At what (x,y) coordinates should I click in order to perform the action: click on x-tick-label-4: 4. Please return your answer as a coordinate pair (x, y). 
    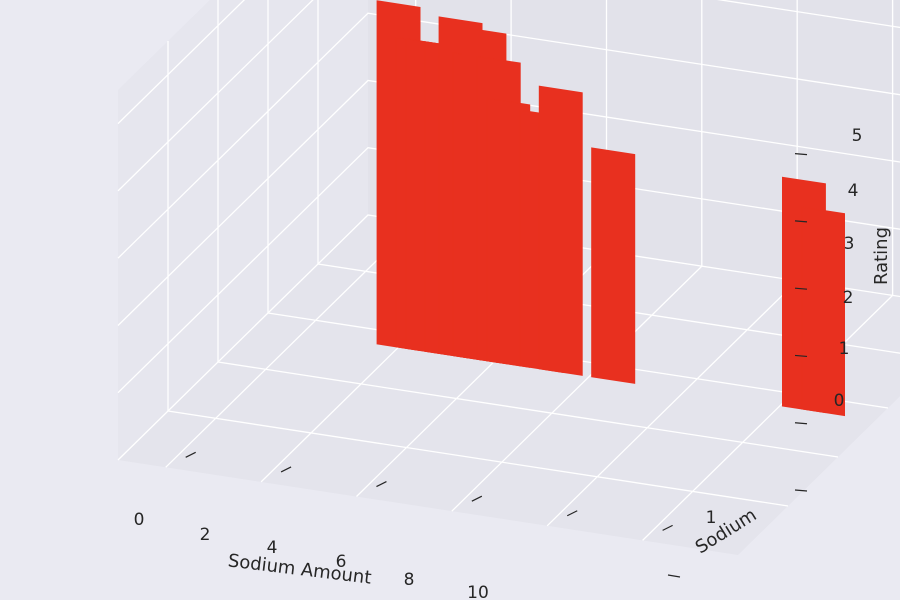
    Looking at the image, I should click on (272, 548).